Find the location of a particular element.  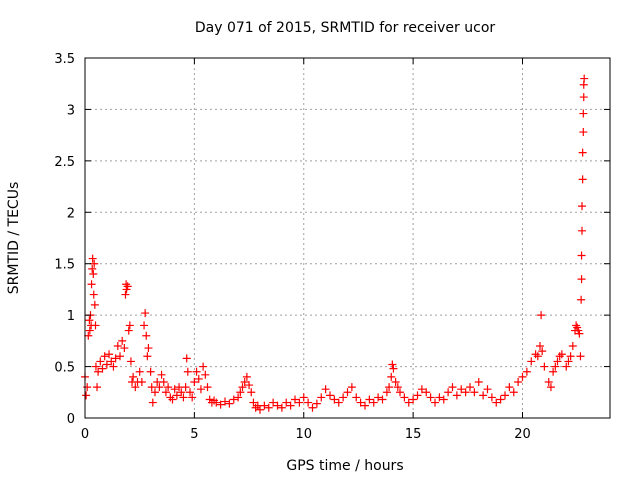

y-tick-label: 0.5 is located at coordinates (64, 368).